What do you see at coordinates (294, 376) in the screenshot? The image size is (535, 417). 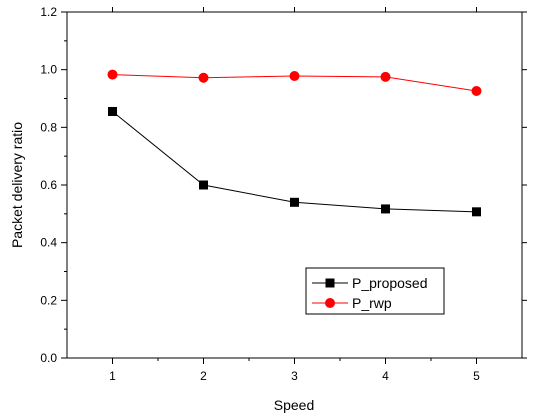 I see `x-tick-label: 3` at bounding box center [294, 376].